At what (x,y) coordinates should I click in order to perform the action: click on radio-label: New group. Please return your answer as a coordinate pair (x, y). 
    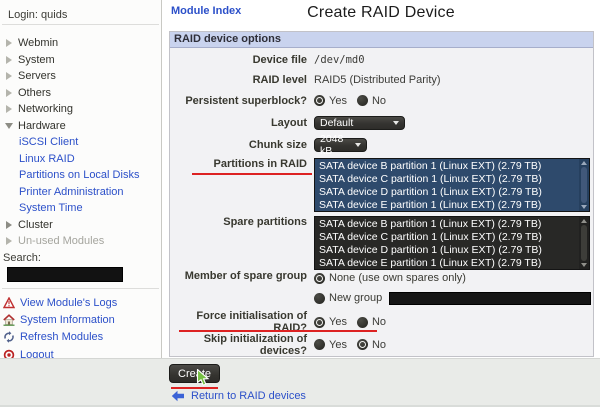
    Looking at the image, I should click on (356, 298).